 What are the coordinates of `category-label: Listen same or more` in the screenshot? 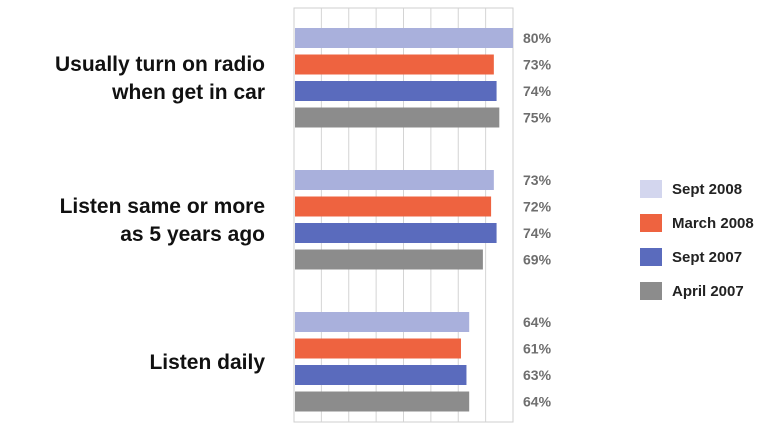 It's located at (162, 206).